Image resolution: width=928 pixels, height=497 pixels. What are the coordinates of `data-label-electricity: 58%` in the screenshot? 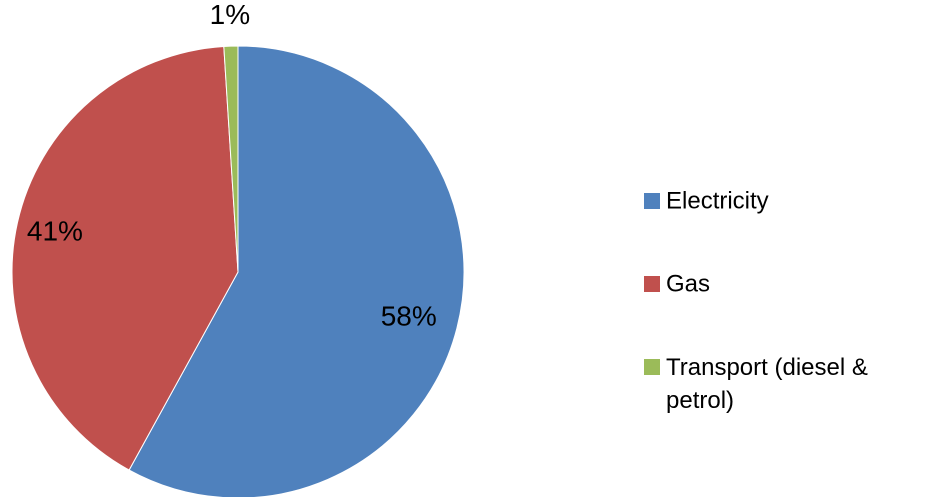 It's located at (409, 315).